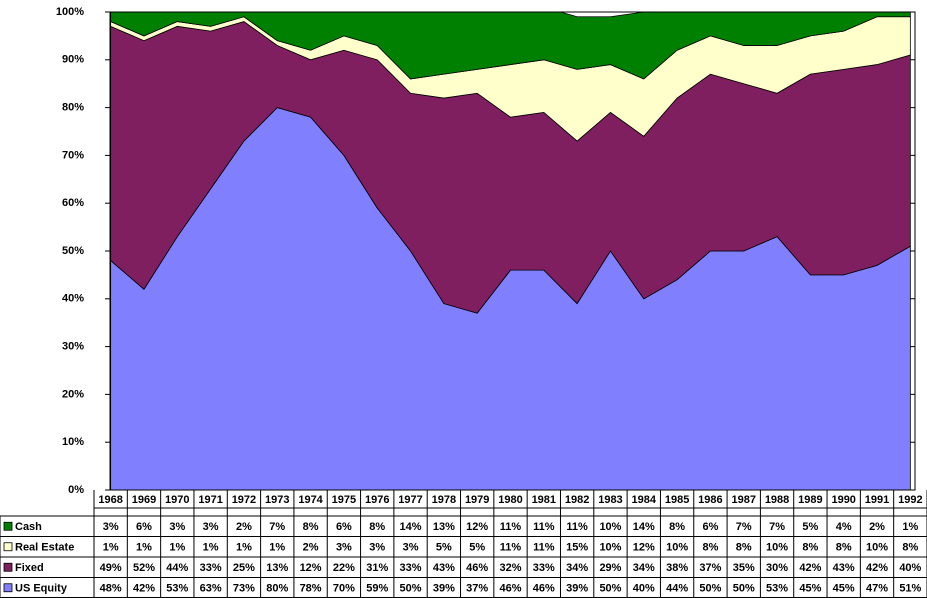 The width and height of the screenshot is (927, 598). Describe the element at coordinates (73, 108) in the screenshot. I see `y-tick-label: 80%` at that location.